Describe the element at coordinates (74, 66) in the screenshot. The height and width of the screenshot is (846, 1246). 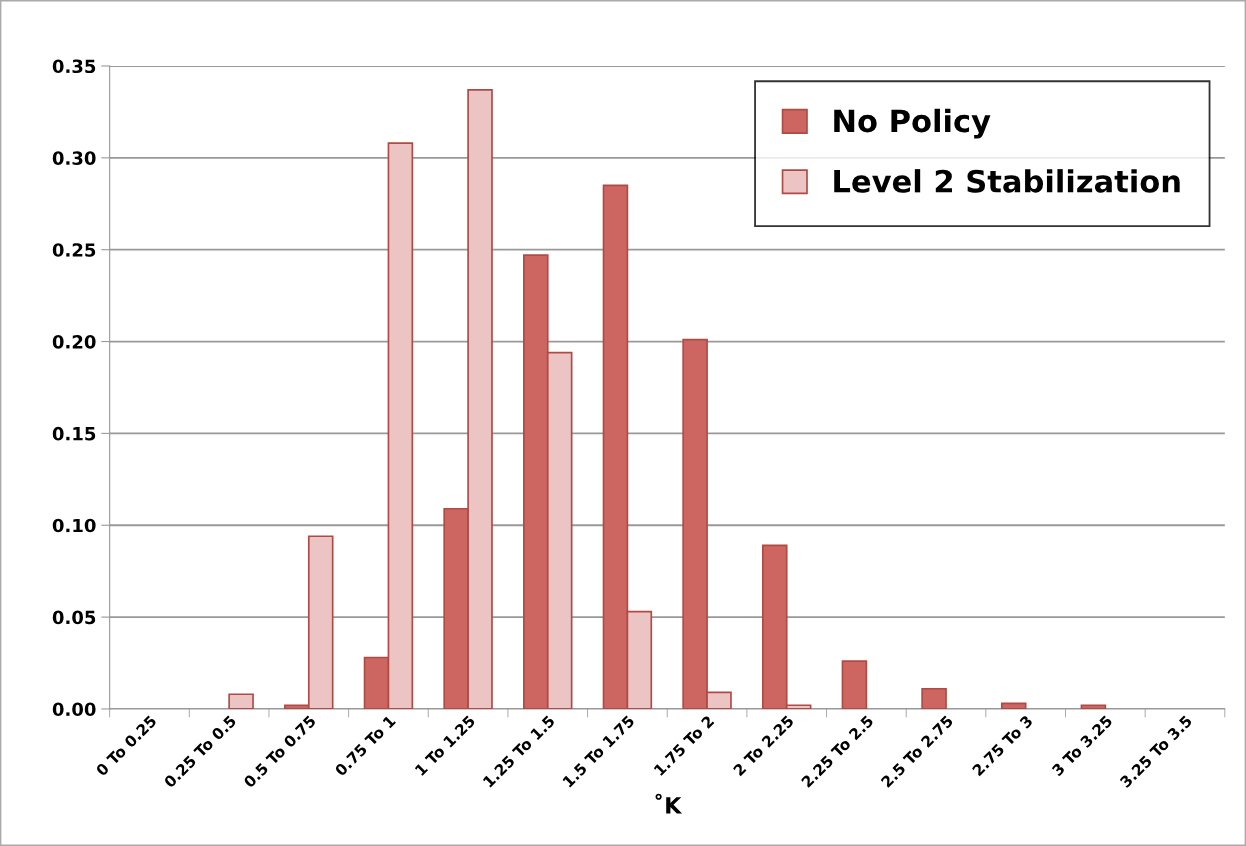
I see `y-tick-label: 0.35` at that location.